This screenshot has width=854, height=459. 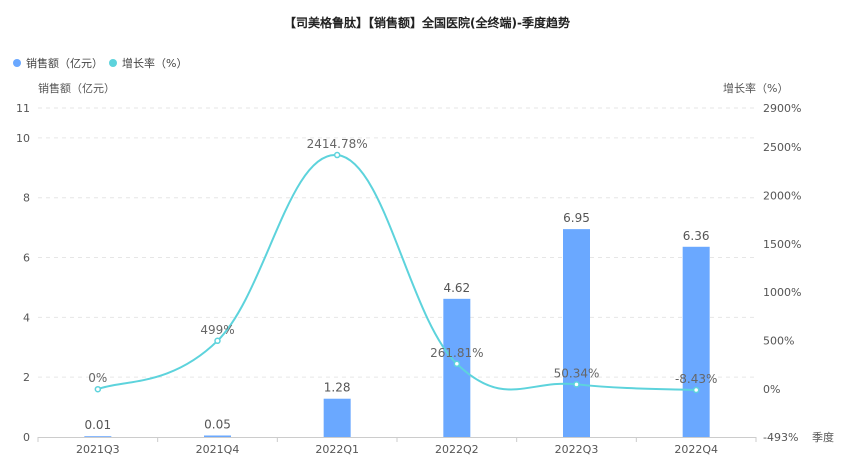 What do you see at coordinates (782, 195) in the screenshot?
I see `y-tick-right: 2000%` at bounding box center [782, 195].